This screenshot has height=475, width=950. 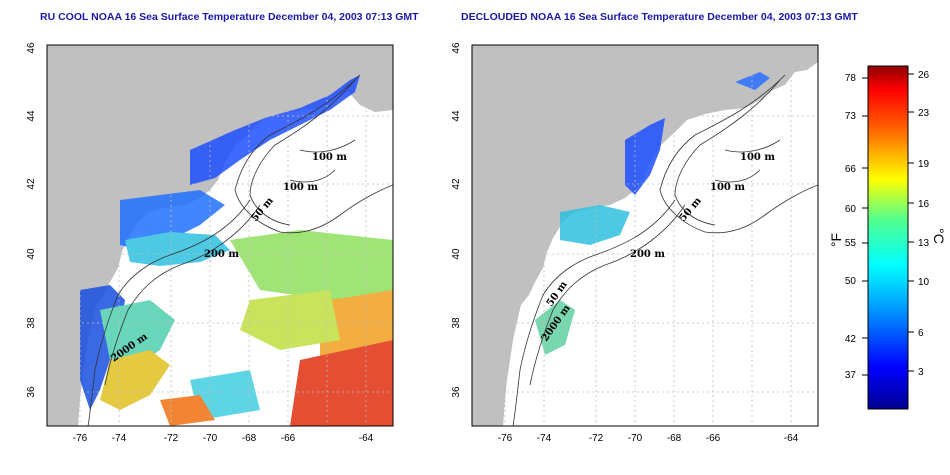 I want to click on fahrenheit-tick: 78, so click(x=851, y=78).